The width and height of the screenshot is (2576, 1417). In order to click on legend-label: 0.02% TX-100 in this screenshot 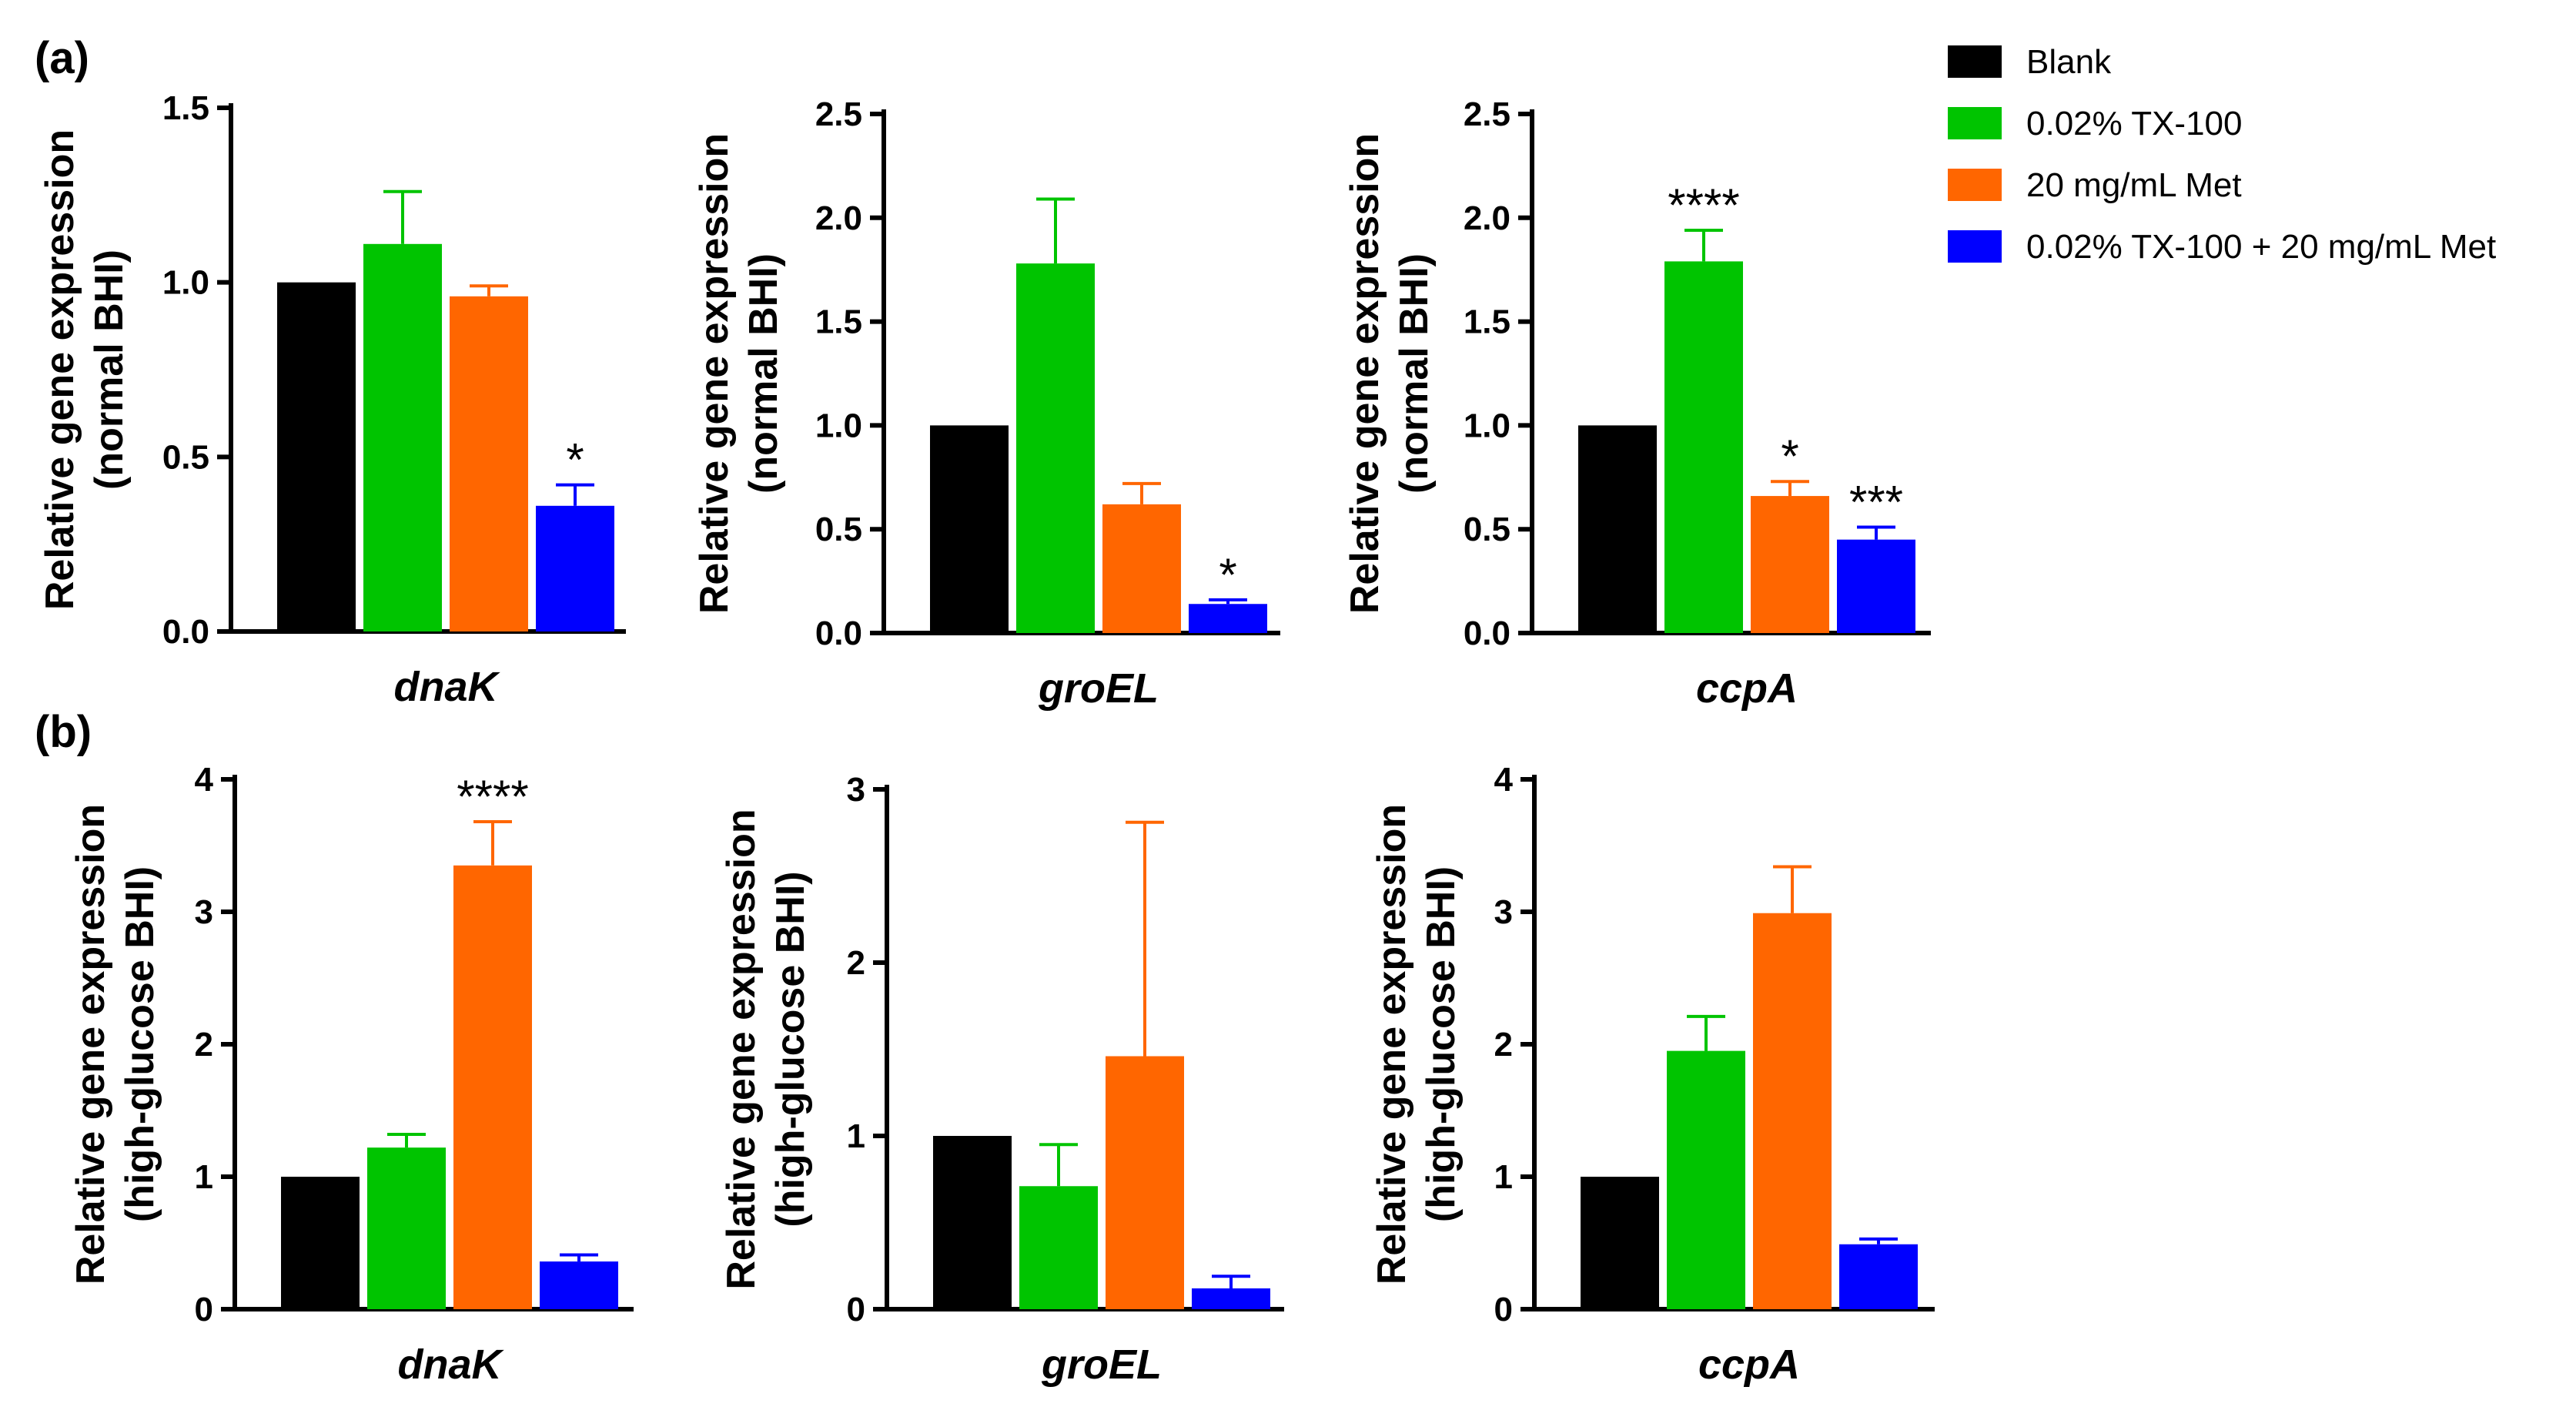, I will do `click(2134, 123)`.